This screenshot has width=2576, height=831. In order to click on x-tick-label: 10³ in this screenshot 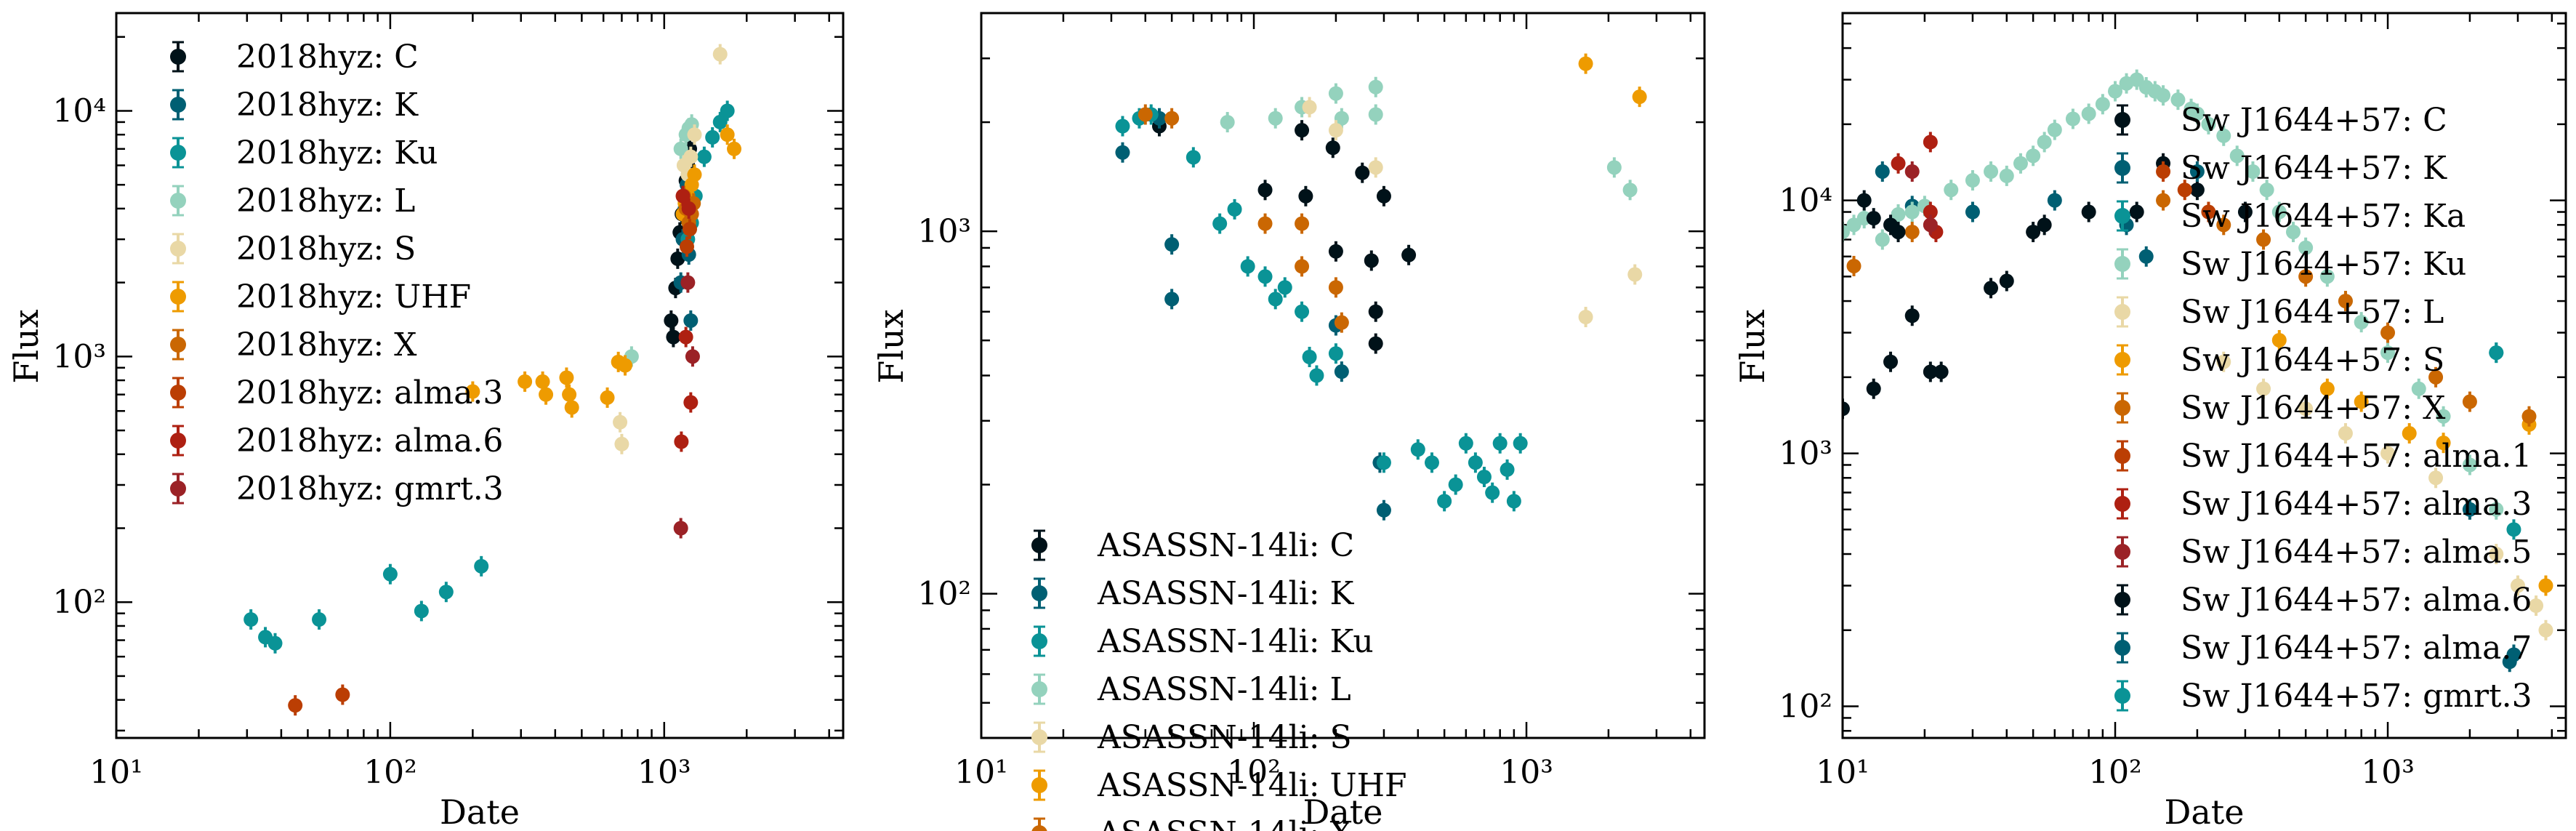, I will do `click(2388, 772)`.